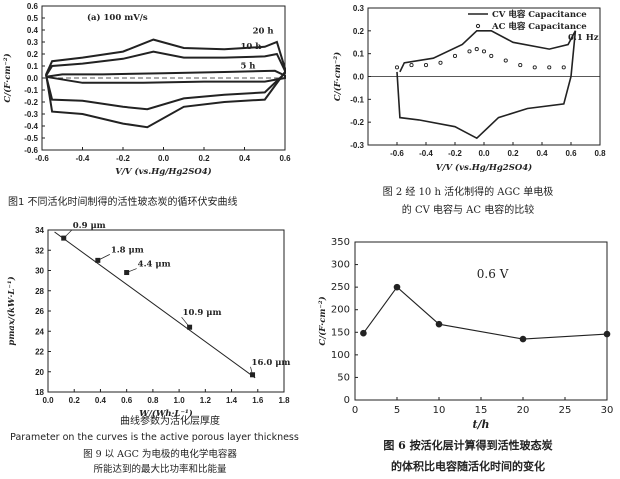 The height and width of the screenshot is (479, 620). What do you see at coordinates (571, 153) in the screenshot?
I see `cvac-x-tick-label: 0.6` at bounding box center [571, 153].